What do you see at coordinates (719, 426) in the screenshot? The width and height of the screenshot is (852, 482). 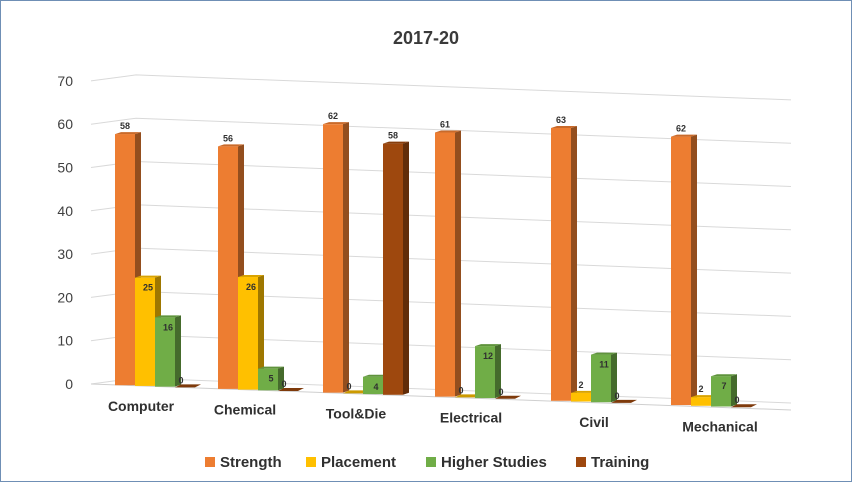 I see `x-tick-label: Mechanical` at bounding box center [719, 426].